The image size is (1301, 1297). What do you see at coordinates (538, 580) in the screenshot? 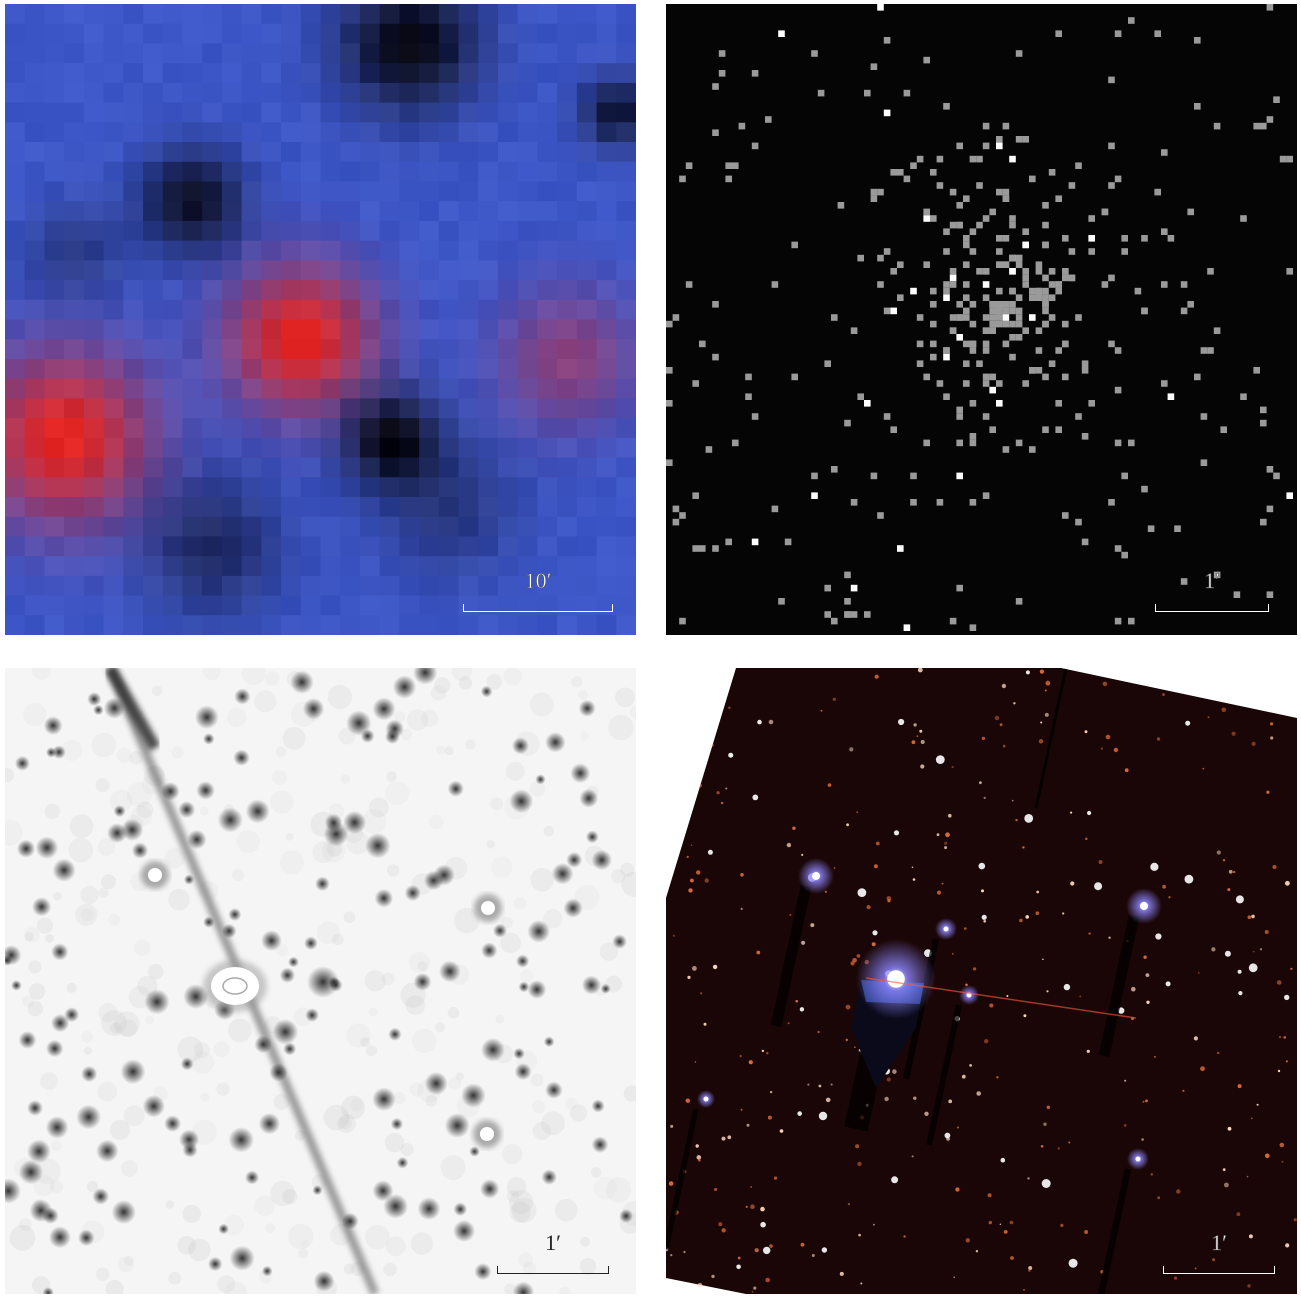
I see `scale-label: 10′` at bounding box center [538, 580].